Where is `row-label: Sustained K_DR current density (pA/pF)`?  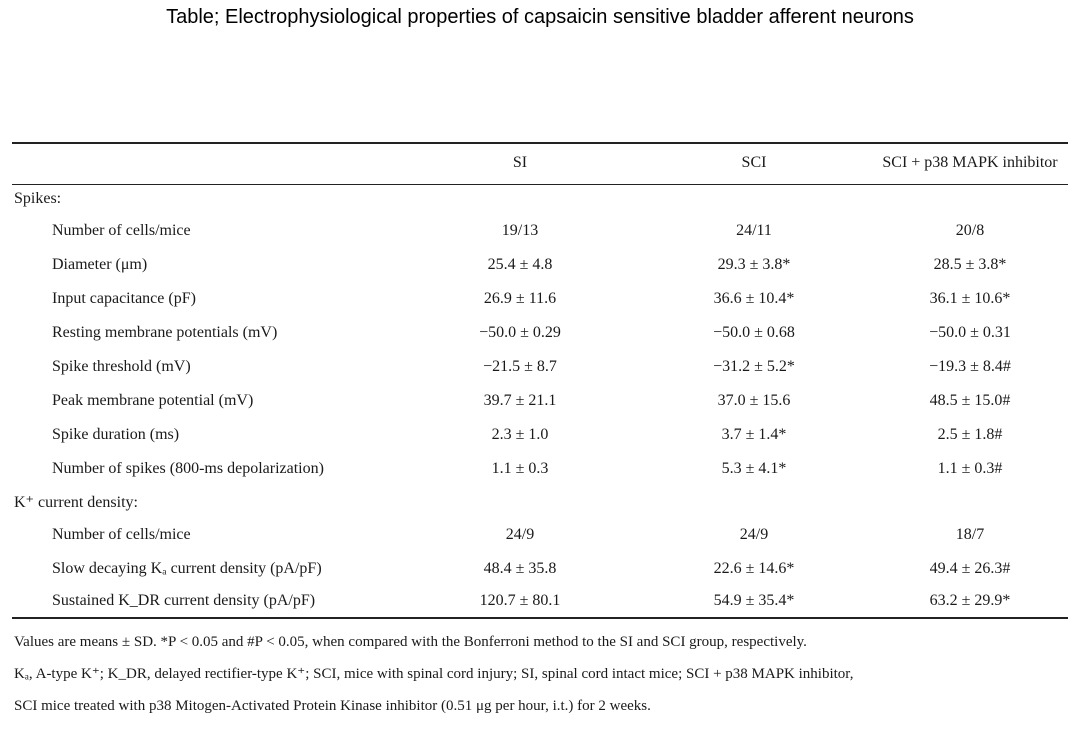 row-label: Sustained K_DR current density (pA/pF) is located at coordinates (184, 600).